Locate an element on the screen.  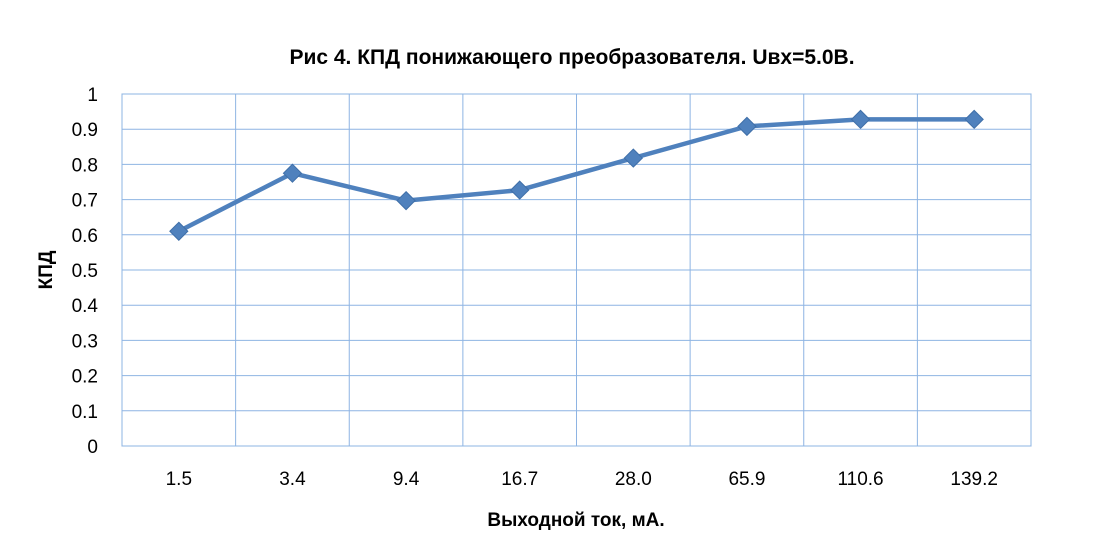
y-tick-label: 0.9 is located at coordinates (85, 130).